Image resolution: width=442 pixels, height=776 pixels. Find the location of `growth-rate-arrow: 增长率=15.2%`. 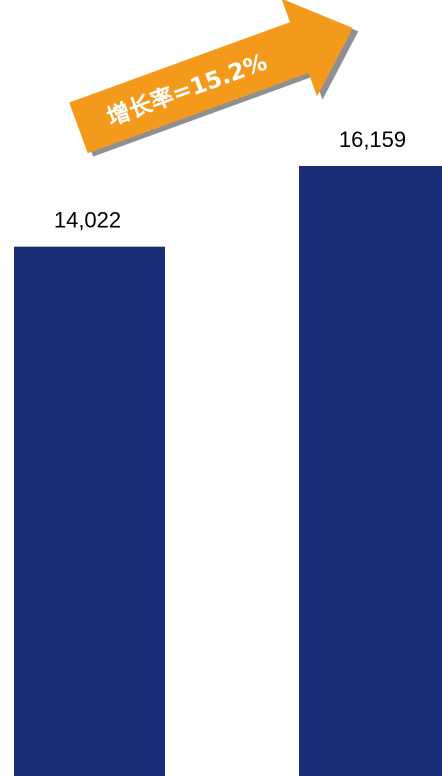

growth-rate-arrow: 增长率=15.2% is located at coordinates (211, 77).